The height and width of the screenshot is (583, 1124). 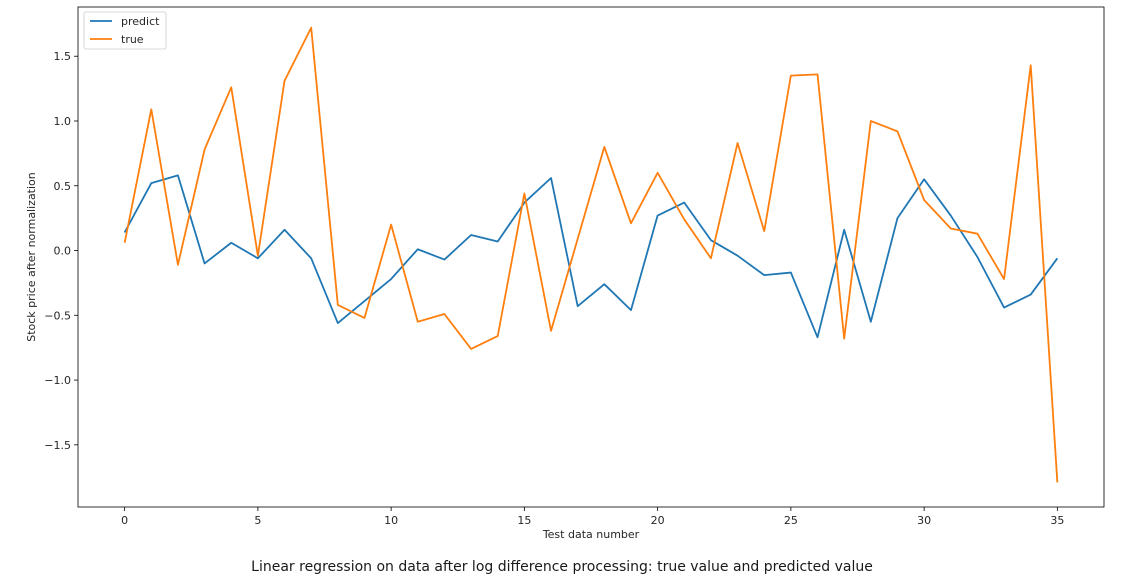 I want to click on y-tick-label: −1.0, so click(x=57, y=380).